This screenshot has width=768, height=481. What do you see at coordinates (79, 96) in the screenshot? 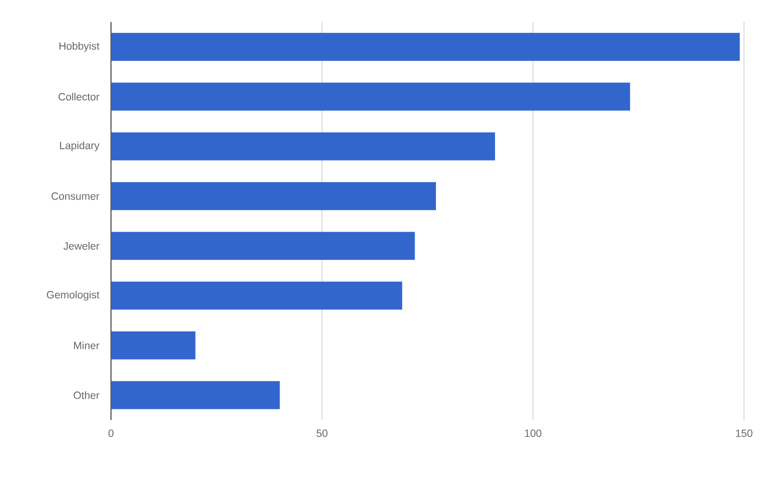
I see `y-tick-label: Collector` at bounding box center [79, 96].